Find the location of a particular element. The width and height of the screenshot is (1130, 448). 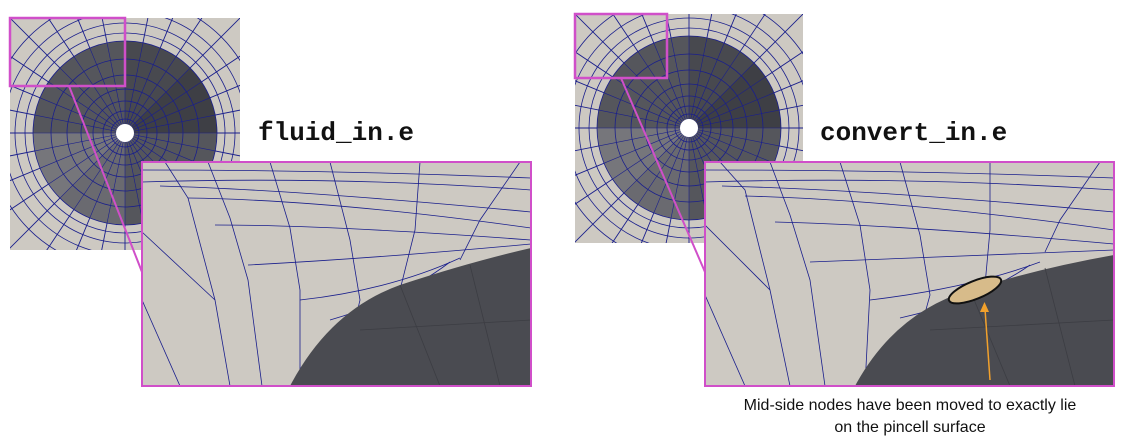

right-zoom-connector is located at coordinates (663, 175).